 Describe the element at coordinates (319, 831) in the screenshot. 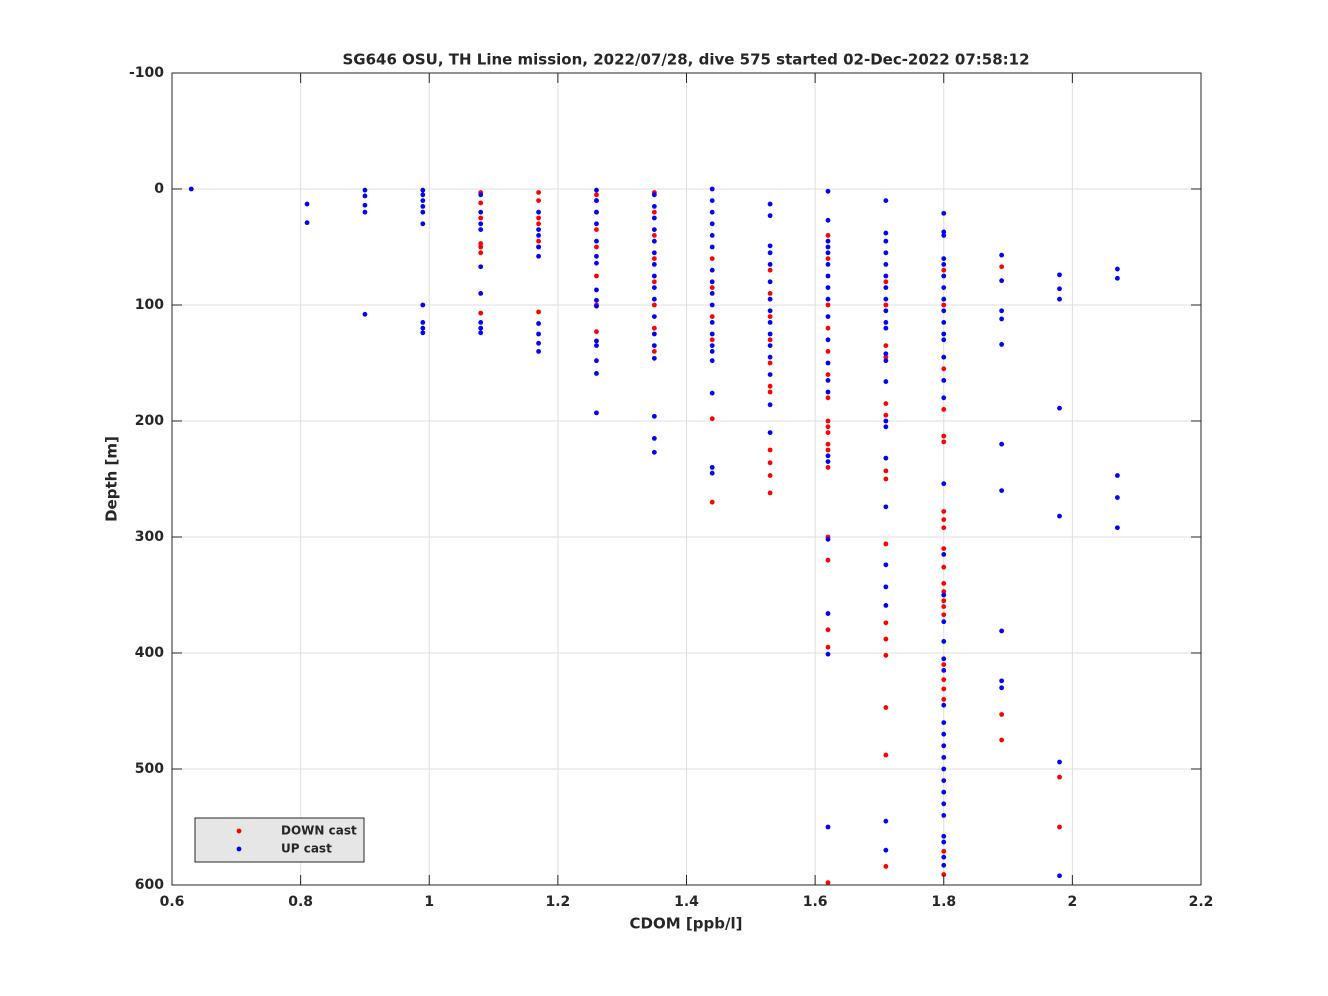

I see `legend-label: DOWN cast` at that location.